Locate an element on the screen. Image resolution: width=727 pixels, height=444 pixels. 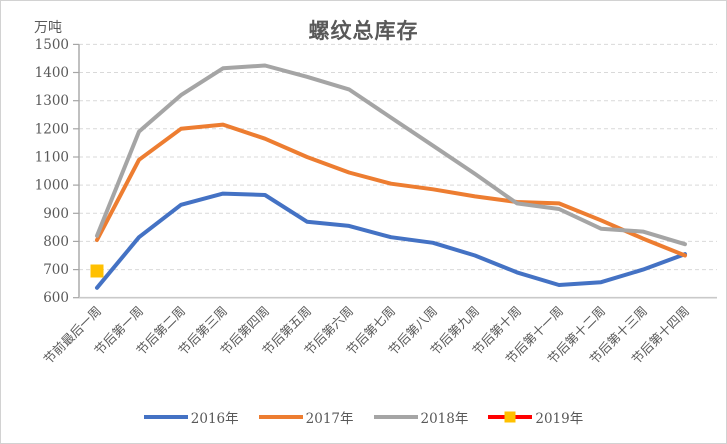
legend-line-swatch-2019 is located at coordinates (510, 417).